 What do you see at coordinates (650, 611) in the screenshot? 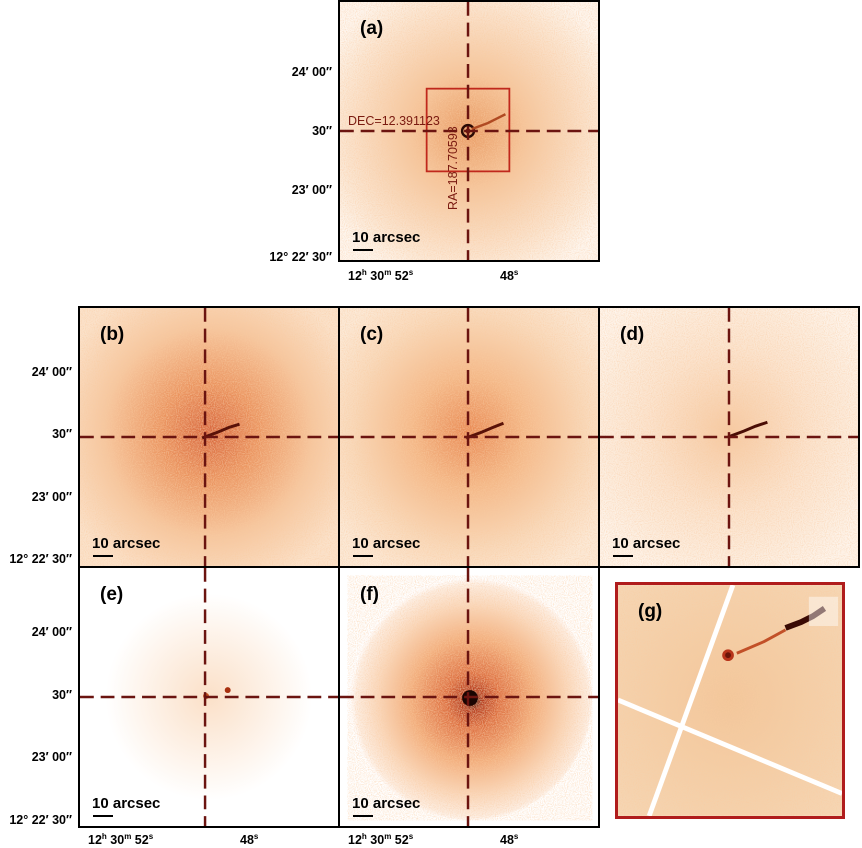
I see `panel-label: (g)` at bounding box center [650, 611].